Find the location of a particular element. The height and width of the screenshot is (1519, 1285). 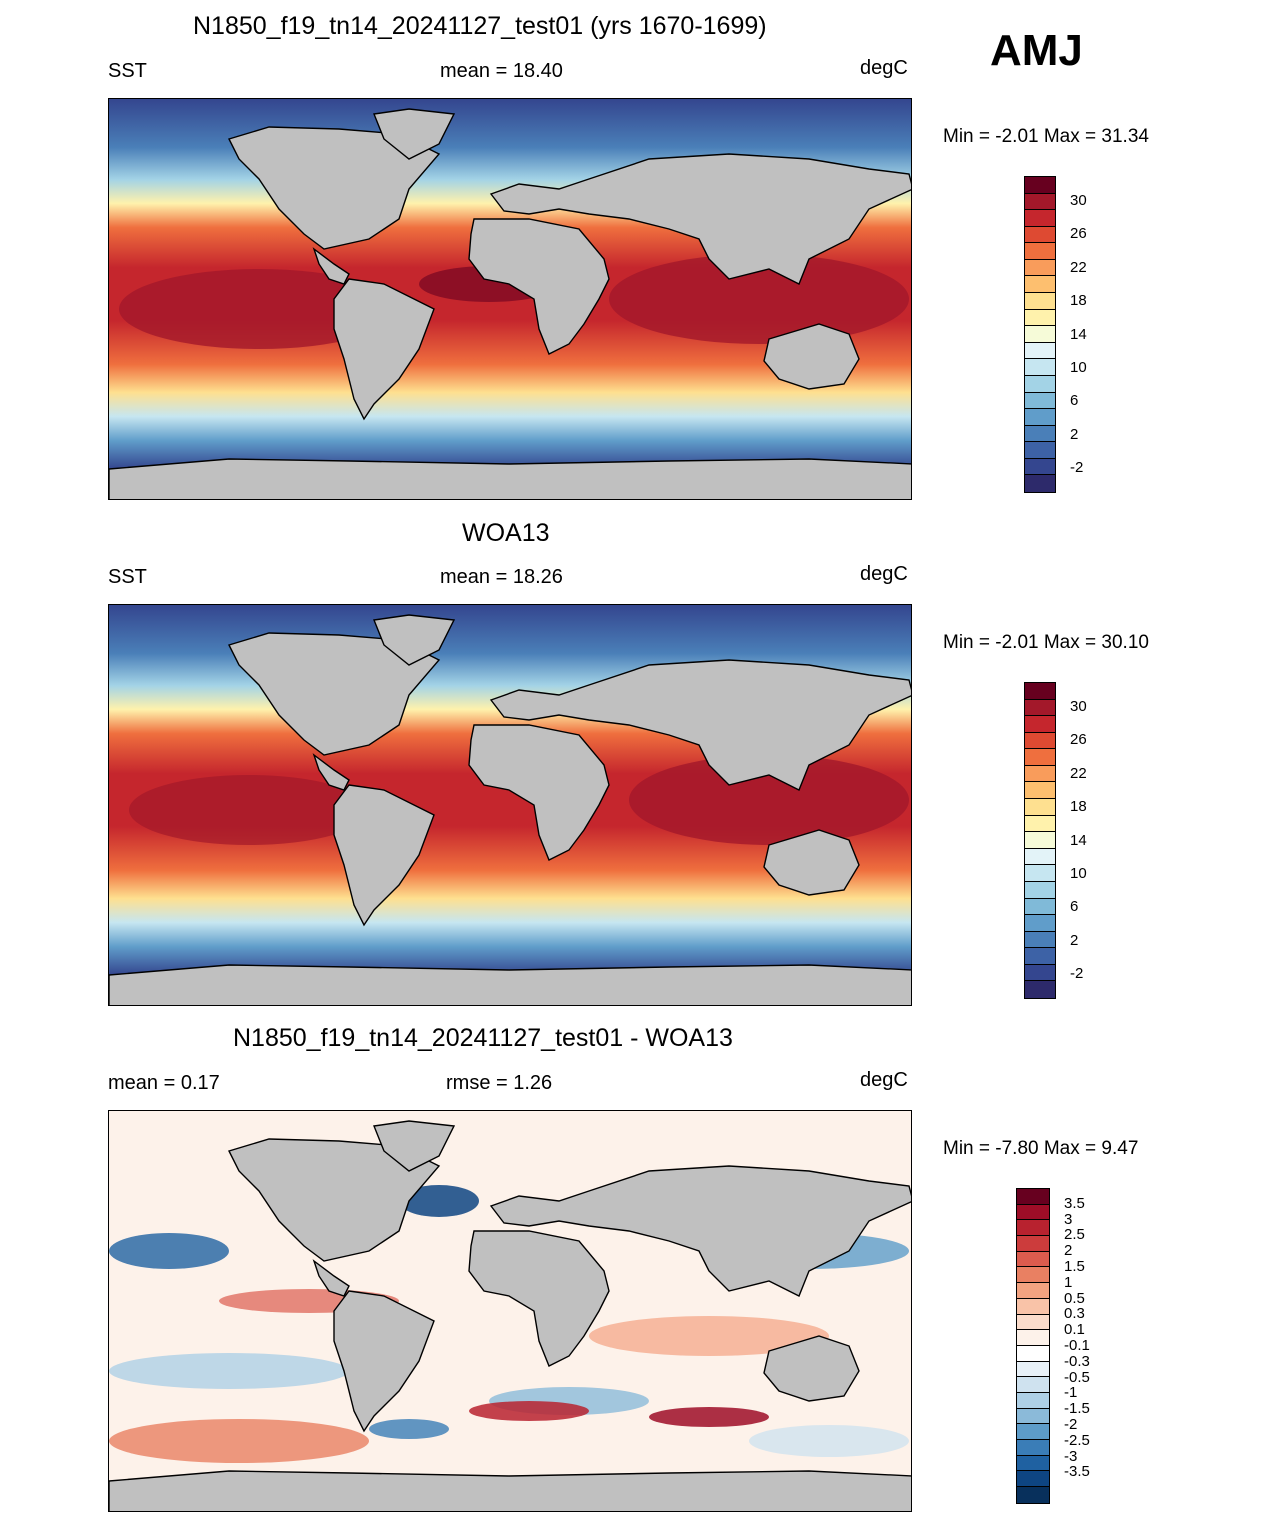

colorbar-tick-label: 0.3 is located at coordinates (1074, 1314).